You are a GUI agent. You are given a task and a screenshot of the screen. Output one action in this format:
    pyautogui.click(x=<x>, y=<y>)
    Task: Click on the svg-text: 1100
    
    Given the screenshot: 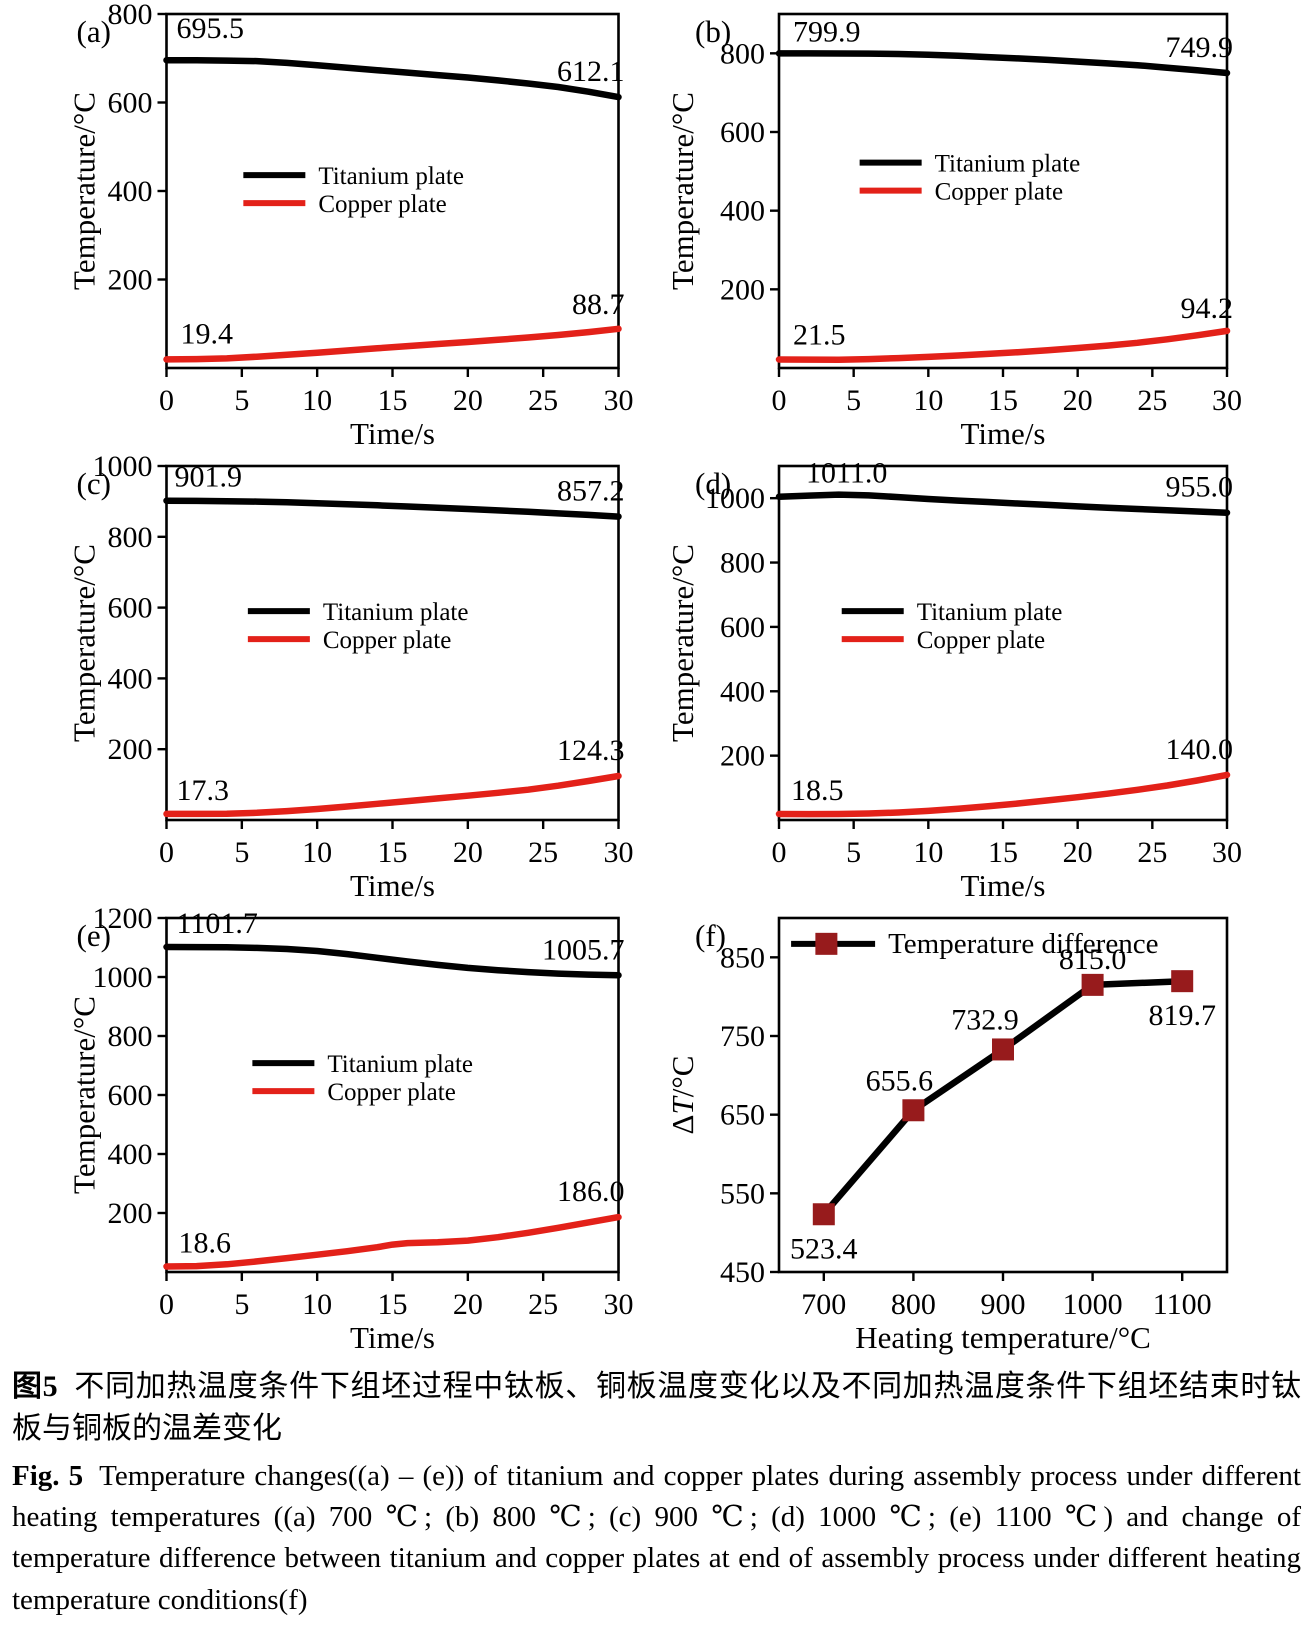 What is the action you would take?
    pyautogui.click(x=1182, y=1304)
    